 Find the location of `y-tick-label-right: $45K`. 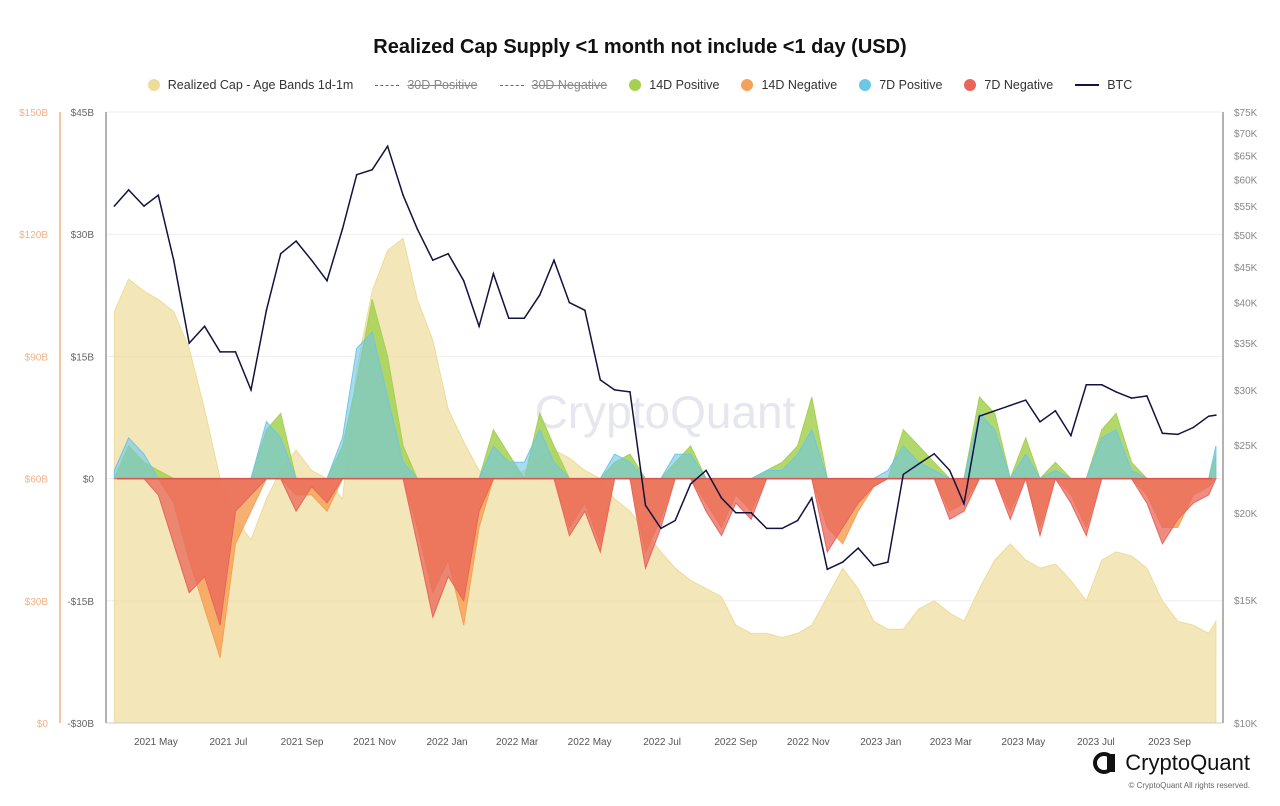

y-tick-label-right: $45K is located at coordinates (1246, 268).